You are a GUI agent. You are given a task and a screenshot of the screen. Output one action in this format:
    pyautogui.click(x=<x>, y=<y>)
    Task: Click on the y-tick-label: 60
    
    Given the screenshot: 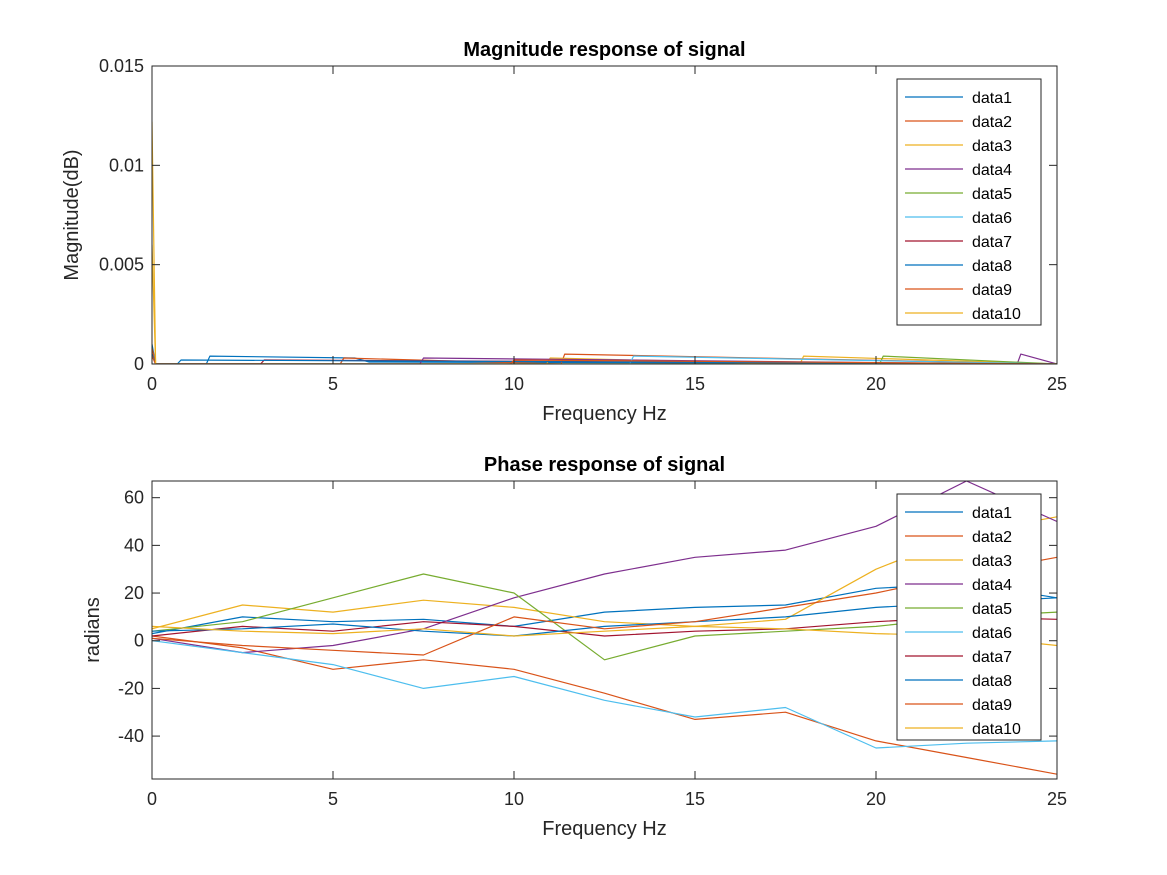 What is the action you would take?
    pyautogui.click(x=134, y=498)
    